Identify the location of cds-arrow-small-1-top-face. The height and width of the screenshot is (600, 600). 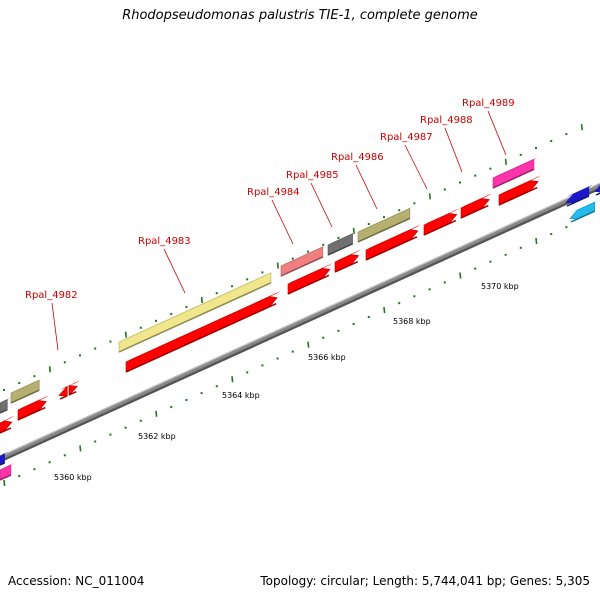
(66, 387).